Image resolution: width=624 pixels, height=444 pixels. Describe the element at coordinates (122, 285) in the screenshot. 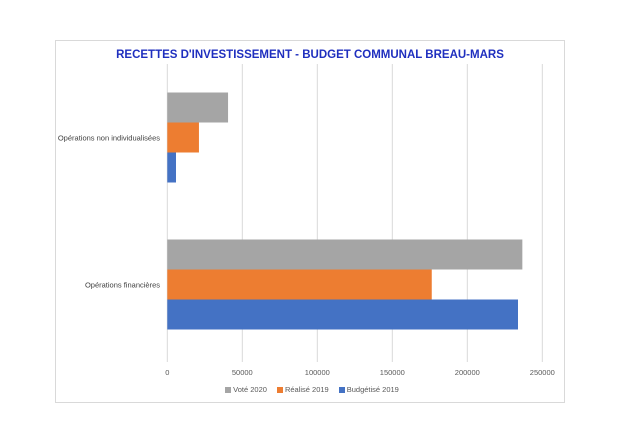

I see `y-category-label: Opérations financières` at that location.